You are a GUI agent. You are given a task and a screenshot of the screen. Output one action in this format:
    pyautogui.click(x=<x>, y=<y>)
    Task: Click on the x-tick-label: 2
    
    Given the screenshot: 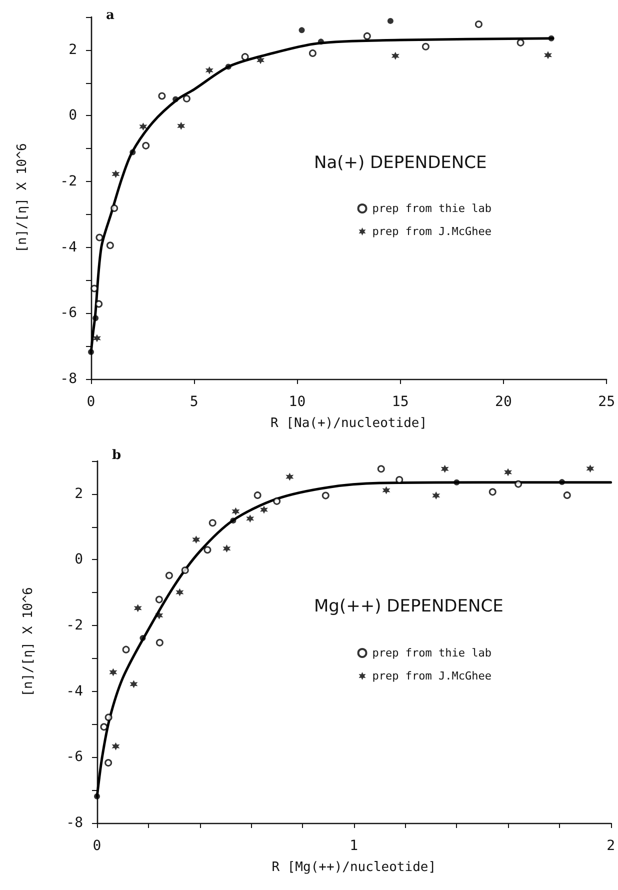 What is the action you would take?
    pyautogui.click(x=611, y=846)
    